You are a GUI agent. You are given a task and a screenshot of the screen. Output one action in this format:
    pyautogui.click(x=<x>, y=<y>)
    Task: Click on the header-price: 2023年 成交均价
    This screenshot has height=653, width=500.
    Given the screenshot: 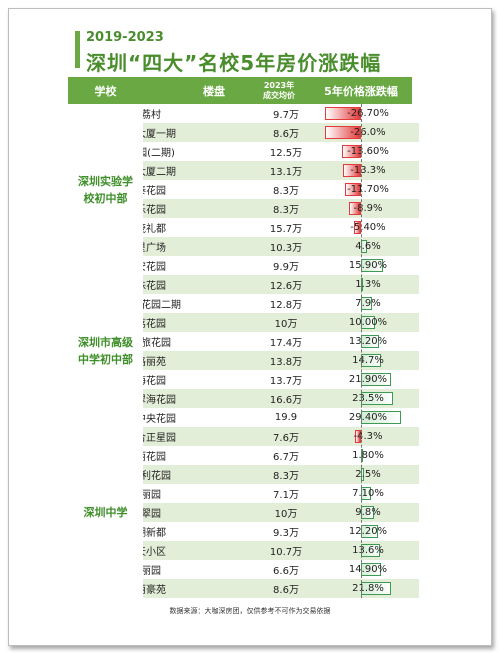 What is the action you would take?
    pyautogui.click(x=279, y=90)
    